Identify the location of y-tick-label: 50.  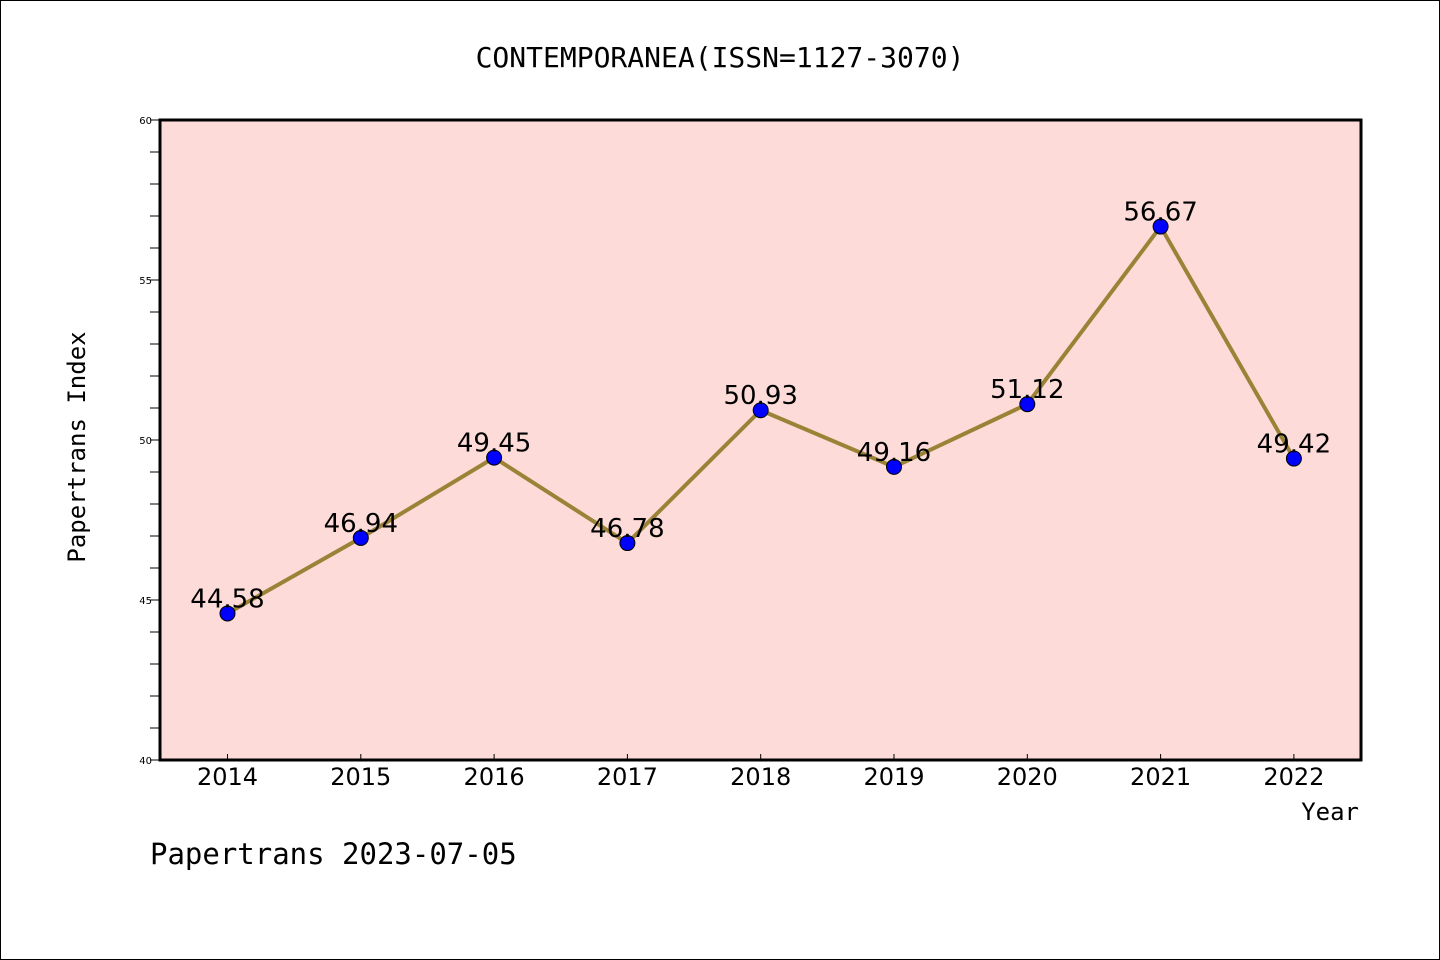
(145, 441).